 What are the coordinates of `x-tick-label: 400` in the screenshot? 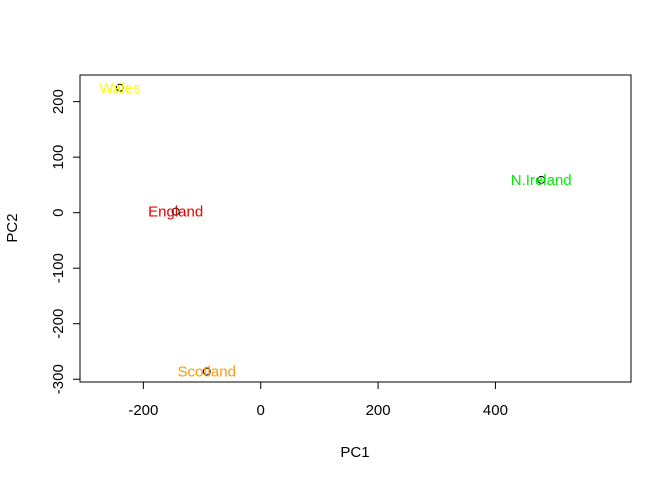 It's located at (495, 410).